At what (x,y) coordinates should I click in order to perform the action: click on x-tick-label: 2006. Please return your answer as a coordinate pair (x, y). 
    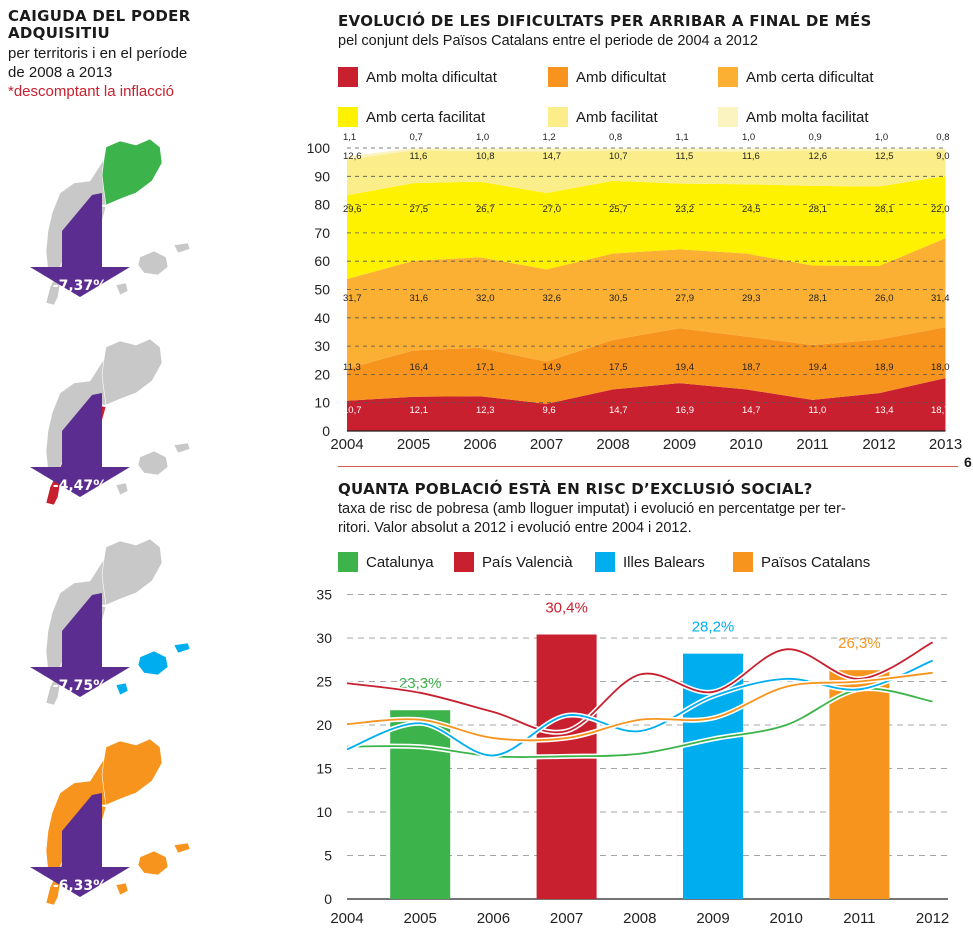
    Looking at the image, I should click on (479, 444).